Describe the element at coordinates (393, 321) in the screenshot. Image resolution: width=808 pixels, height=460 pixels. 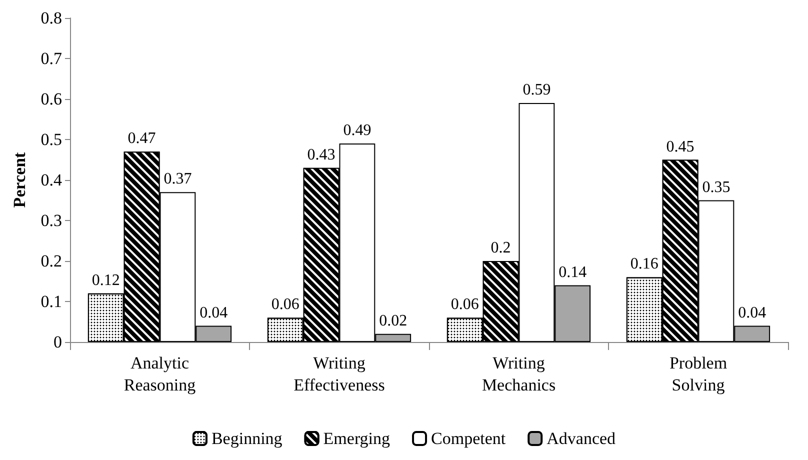
I see `data-label: 0.02` at that location.